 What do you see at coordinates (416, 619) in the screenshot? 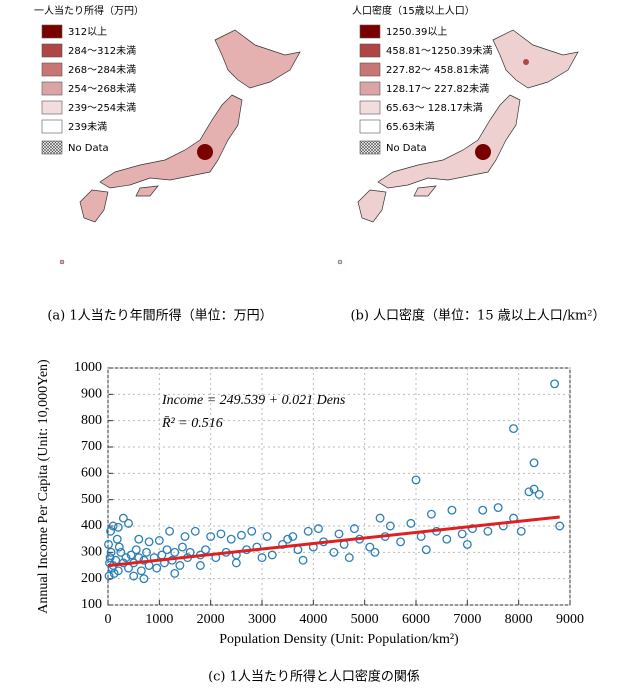
I see `x-tick-label: 6000` at bounding box center [416, 619].